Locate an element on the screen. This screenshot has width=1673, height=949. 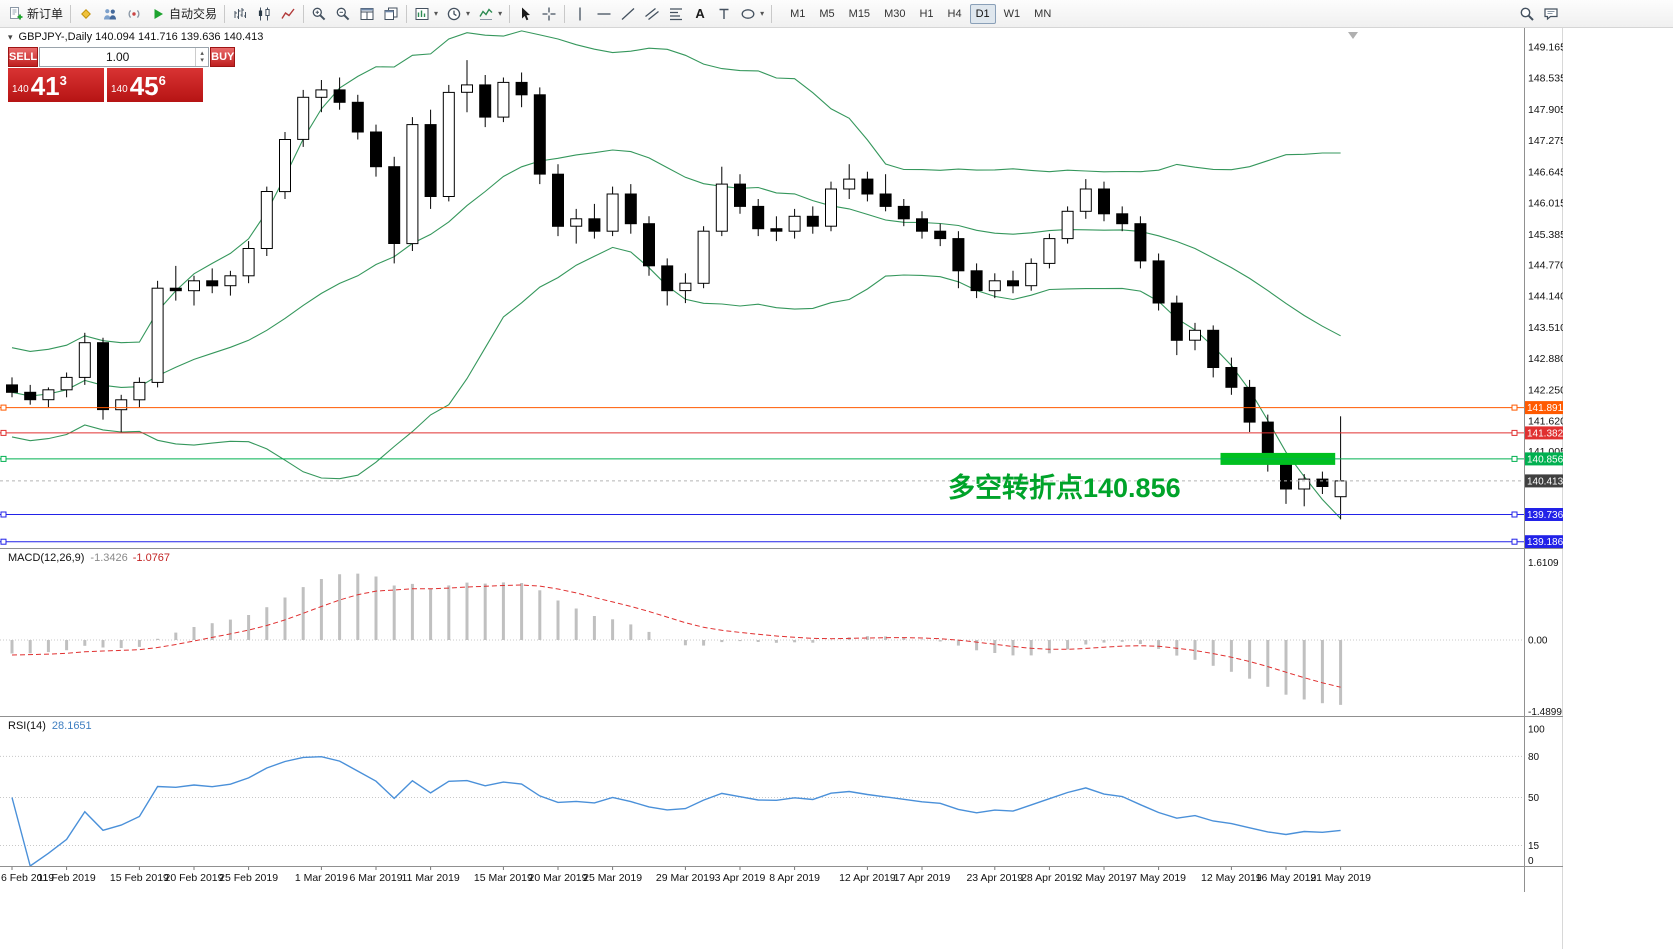
fibonacci-button is located at coordinates (676, 14).